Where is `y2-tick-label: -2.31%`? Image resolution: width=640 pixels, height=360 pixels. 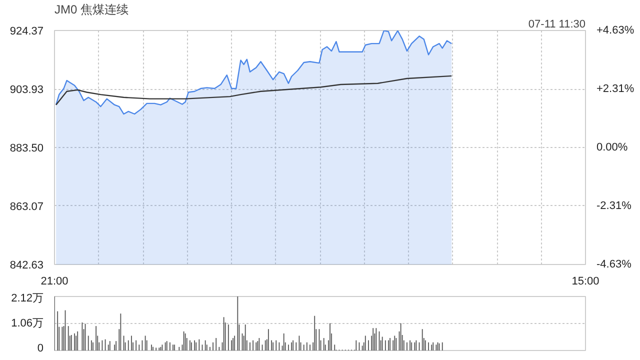 y2-tick-label: -2.31% is located at coordinates (614, 206).